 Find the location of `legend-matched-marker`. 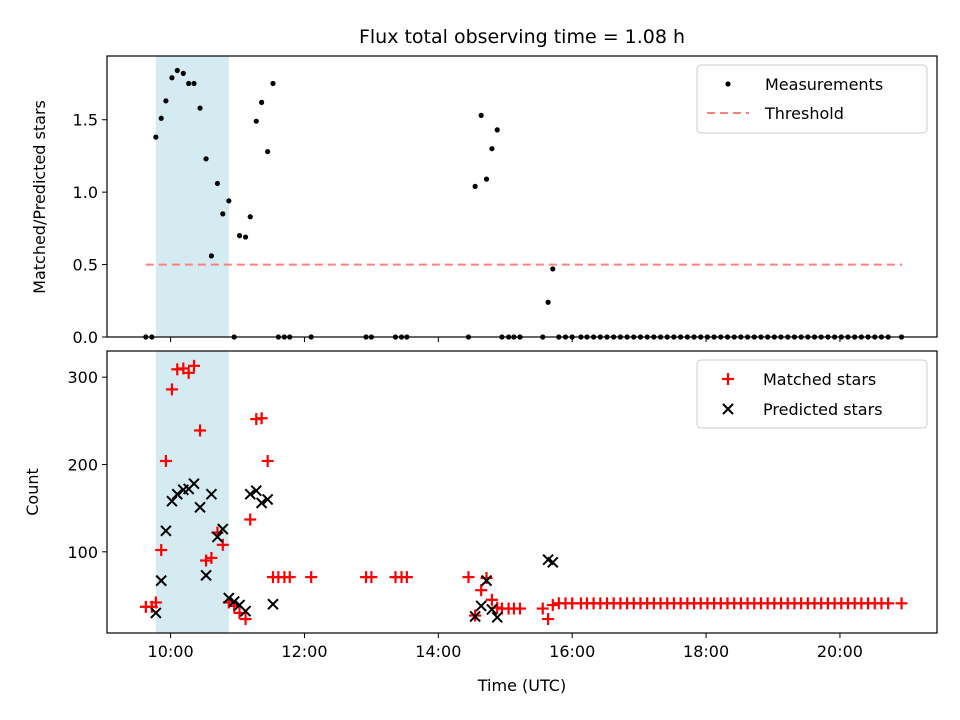

legend-matched-marker is located at coordinates (728, 379).